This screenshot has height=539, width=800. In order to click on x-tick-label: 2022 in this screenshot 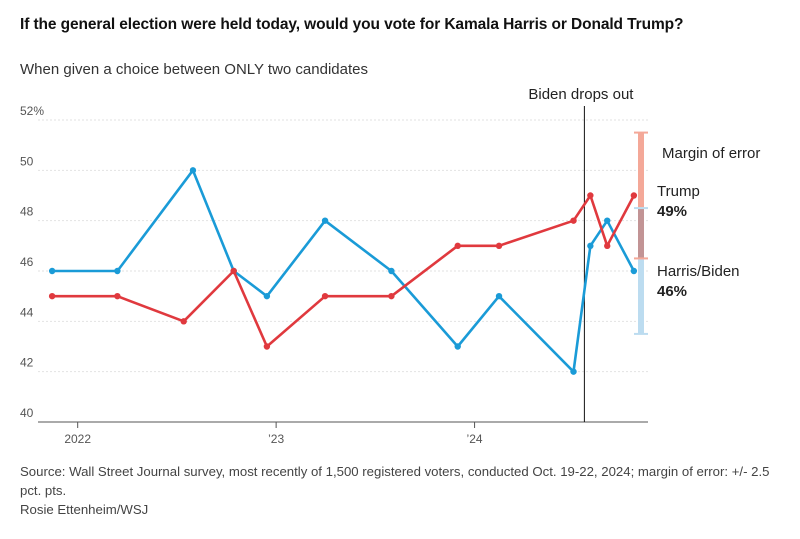, I will do `click(77, 439)`.